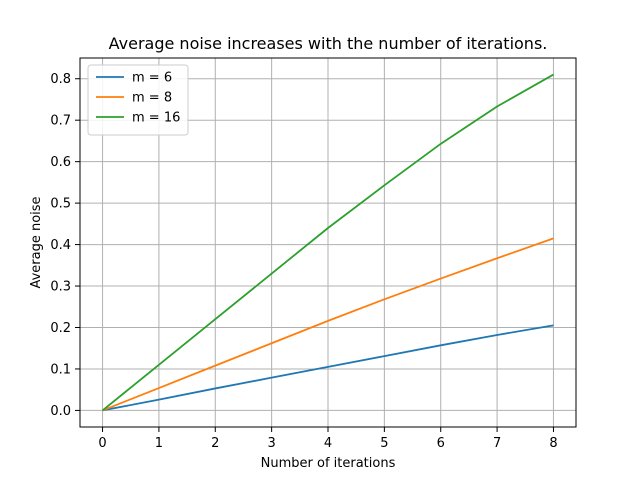  I want to click on y-tick-label: 0.4, so click(60, 245).